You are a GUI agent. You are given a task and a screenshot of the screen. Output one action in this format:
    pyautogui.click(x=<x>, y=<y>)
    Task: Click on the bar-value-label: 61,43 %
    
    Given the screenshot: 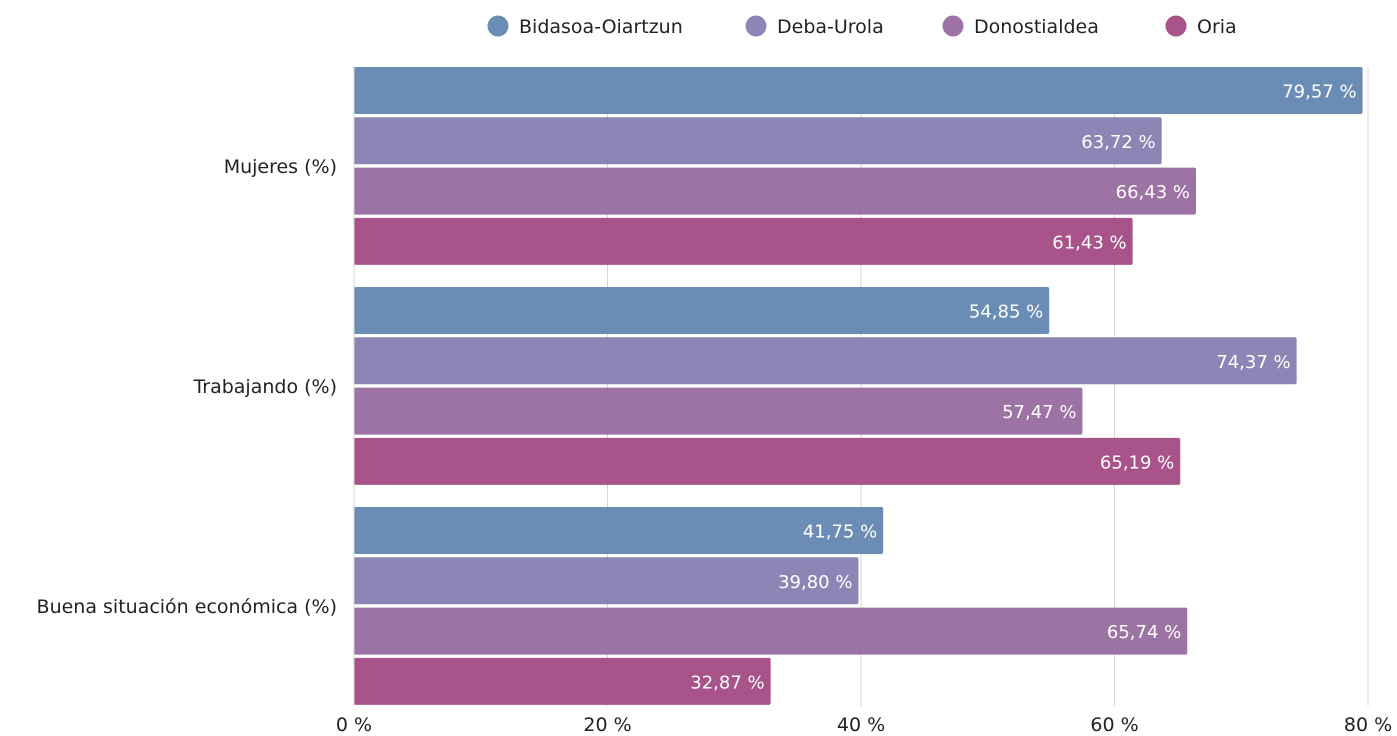 What is the action you would take?
    pyautogui.click(x=1089, y=242)
    